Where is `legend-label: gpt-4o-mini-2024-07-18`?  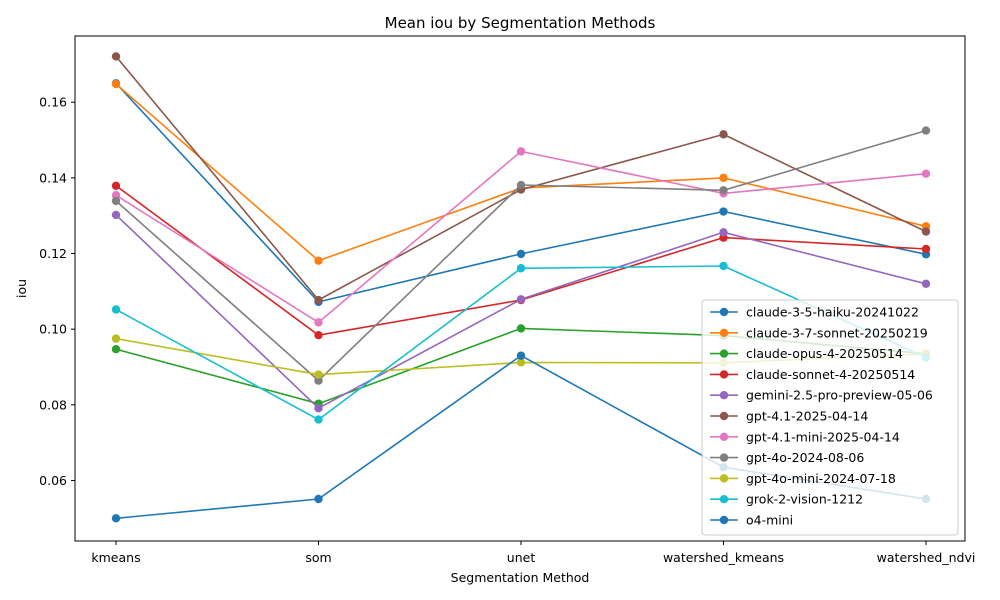
legend-label: gpt-4o-mini-2024-07-18 is located at coordinates (821, 478).